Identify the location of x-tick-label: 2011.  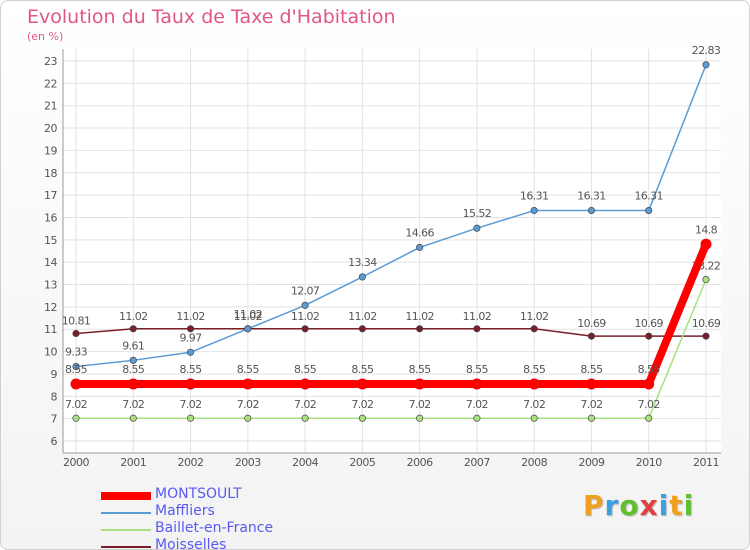
(706, 462).